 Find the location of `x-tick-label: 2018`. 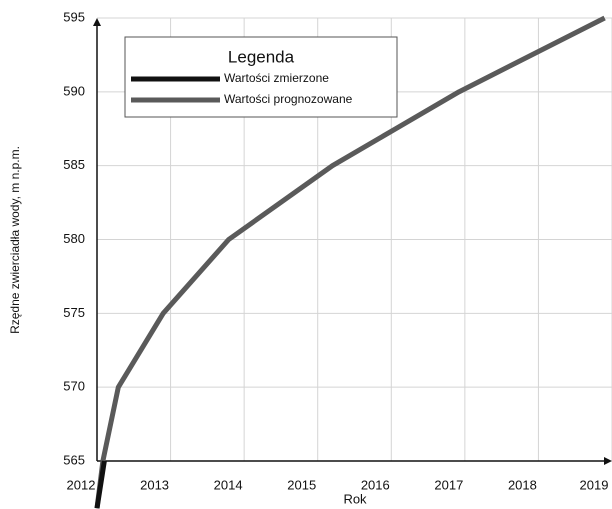

x-tick-label: 2018 is located at coordinates (522, 484).